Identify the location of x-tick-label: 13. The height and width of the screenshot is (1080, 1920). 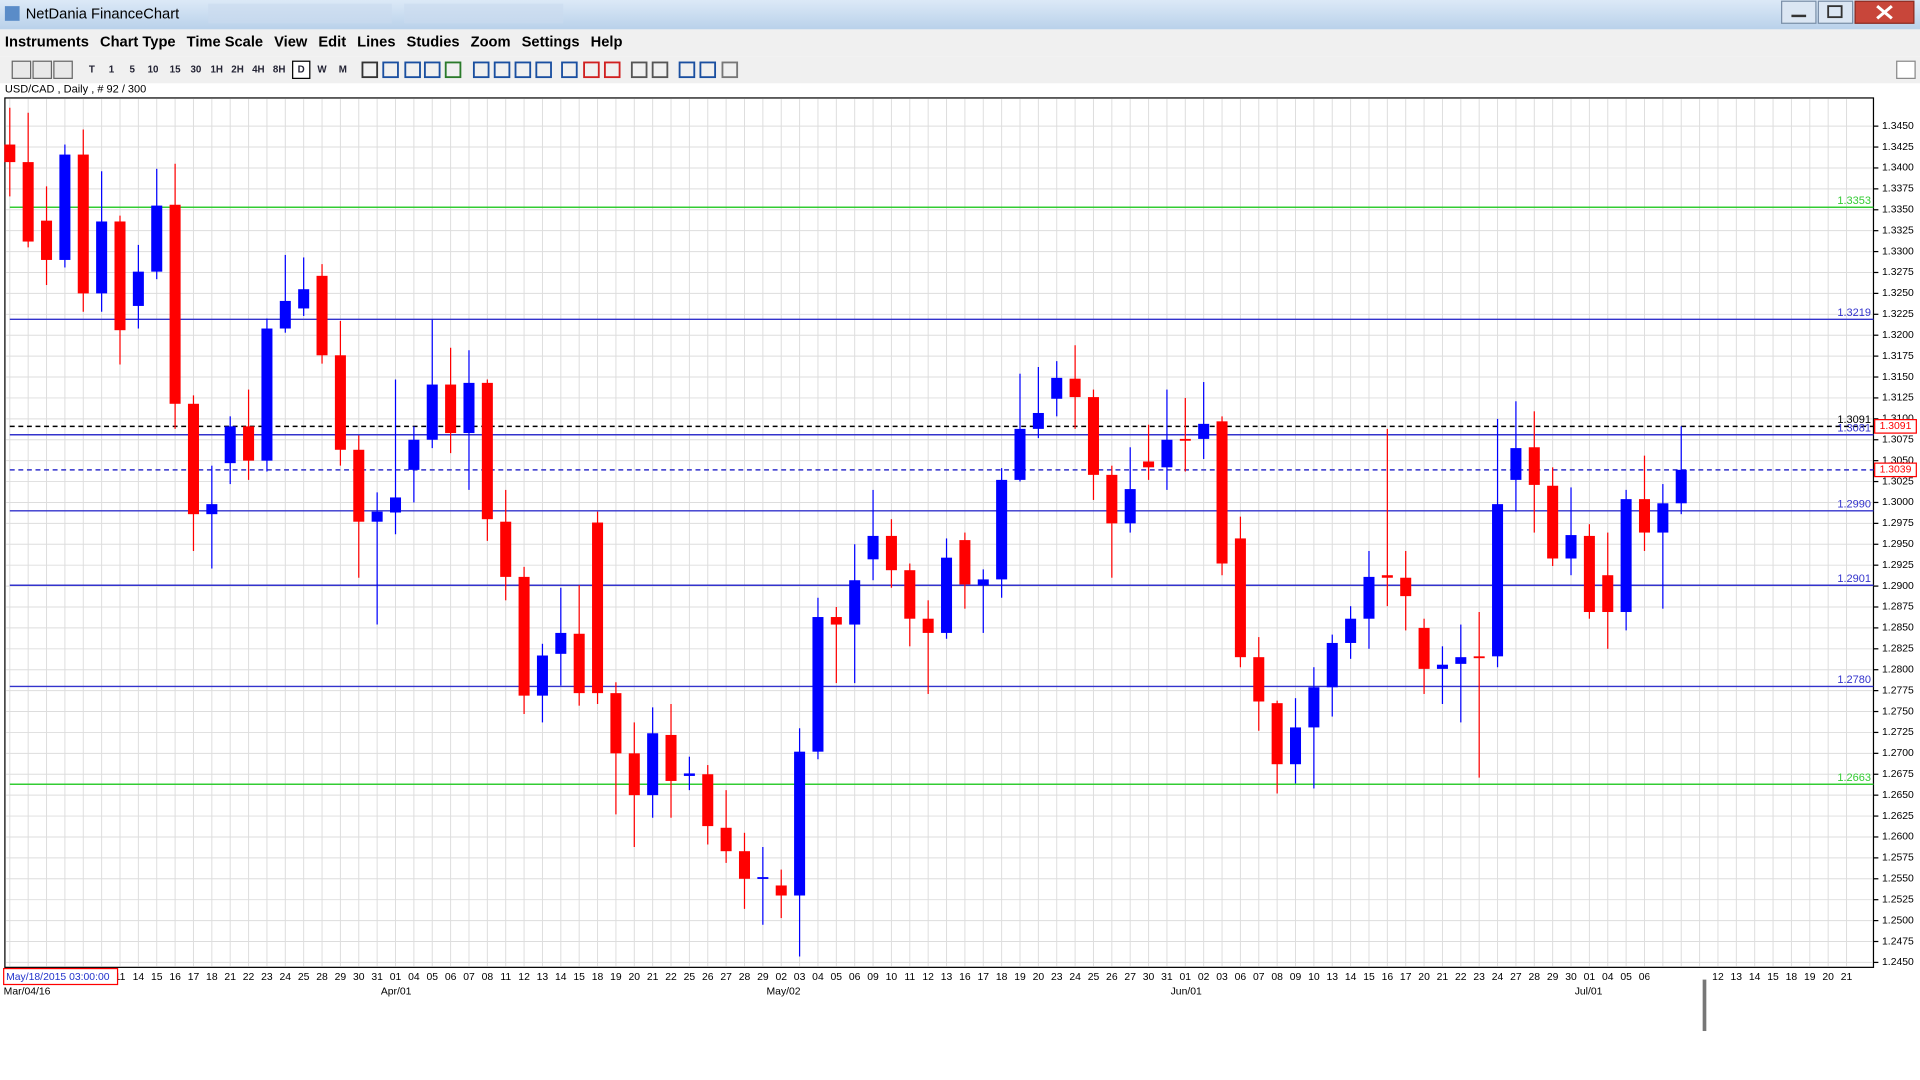
(1332, 977).